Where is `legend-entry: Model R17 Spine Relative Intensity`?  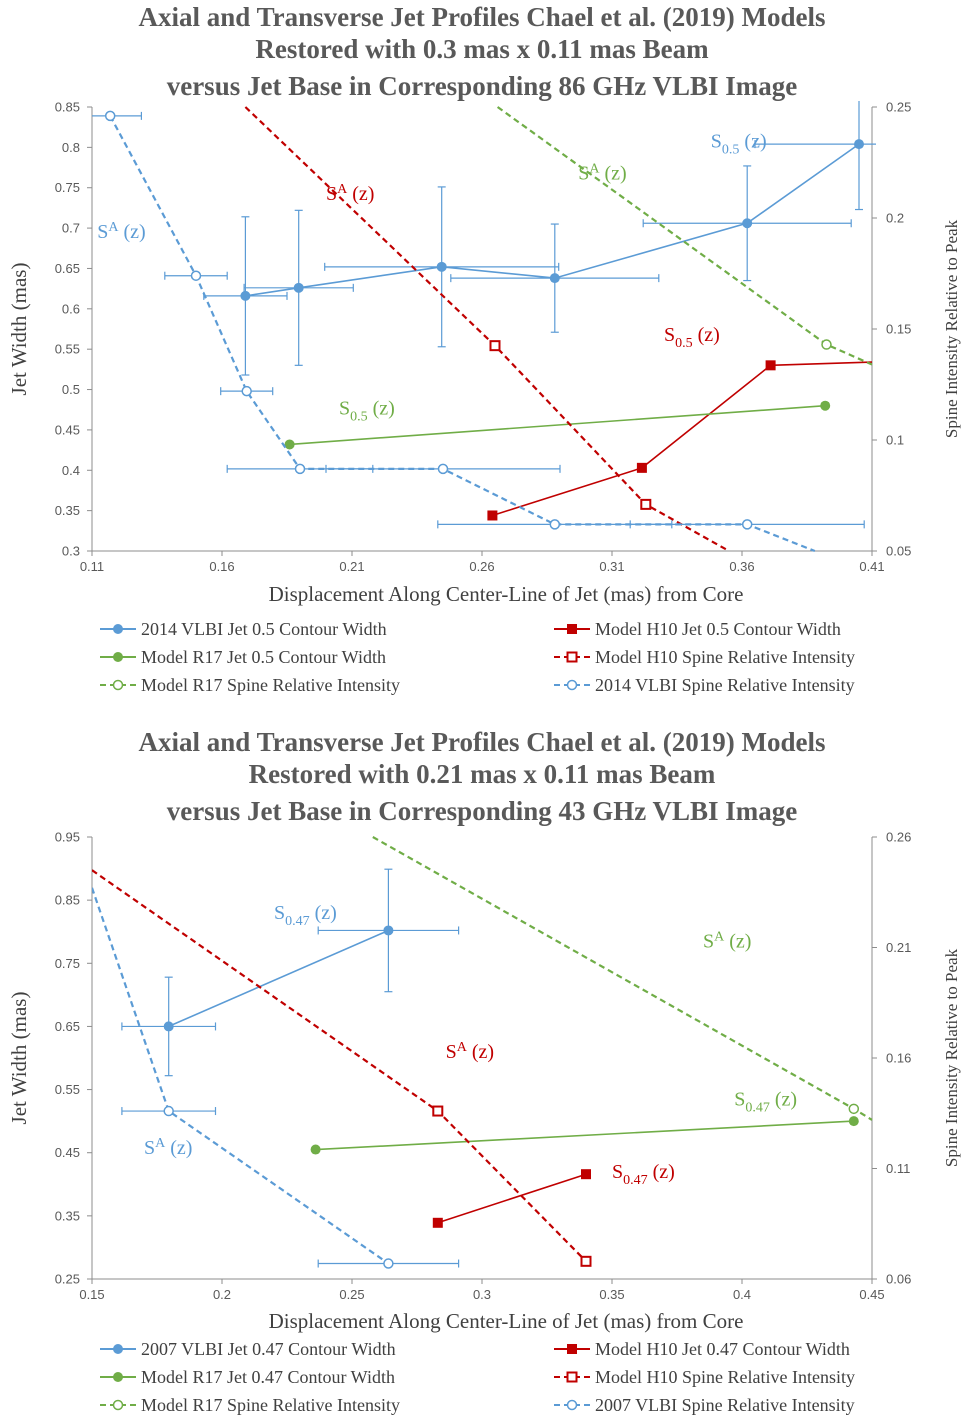
legend-entry: Model R17 Spine Relative Intensity is located at coordinates (250, 1405).